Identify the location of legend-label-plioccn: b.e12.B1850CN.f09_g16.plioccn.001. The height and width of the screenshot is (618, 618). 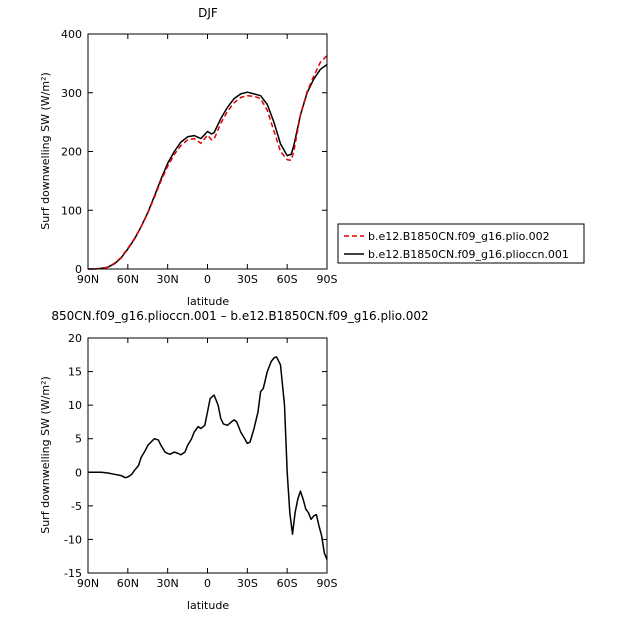
(468, 254).